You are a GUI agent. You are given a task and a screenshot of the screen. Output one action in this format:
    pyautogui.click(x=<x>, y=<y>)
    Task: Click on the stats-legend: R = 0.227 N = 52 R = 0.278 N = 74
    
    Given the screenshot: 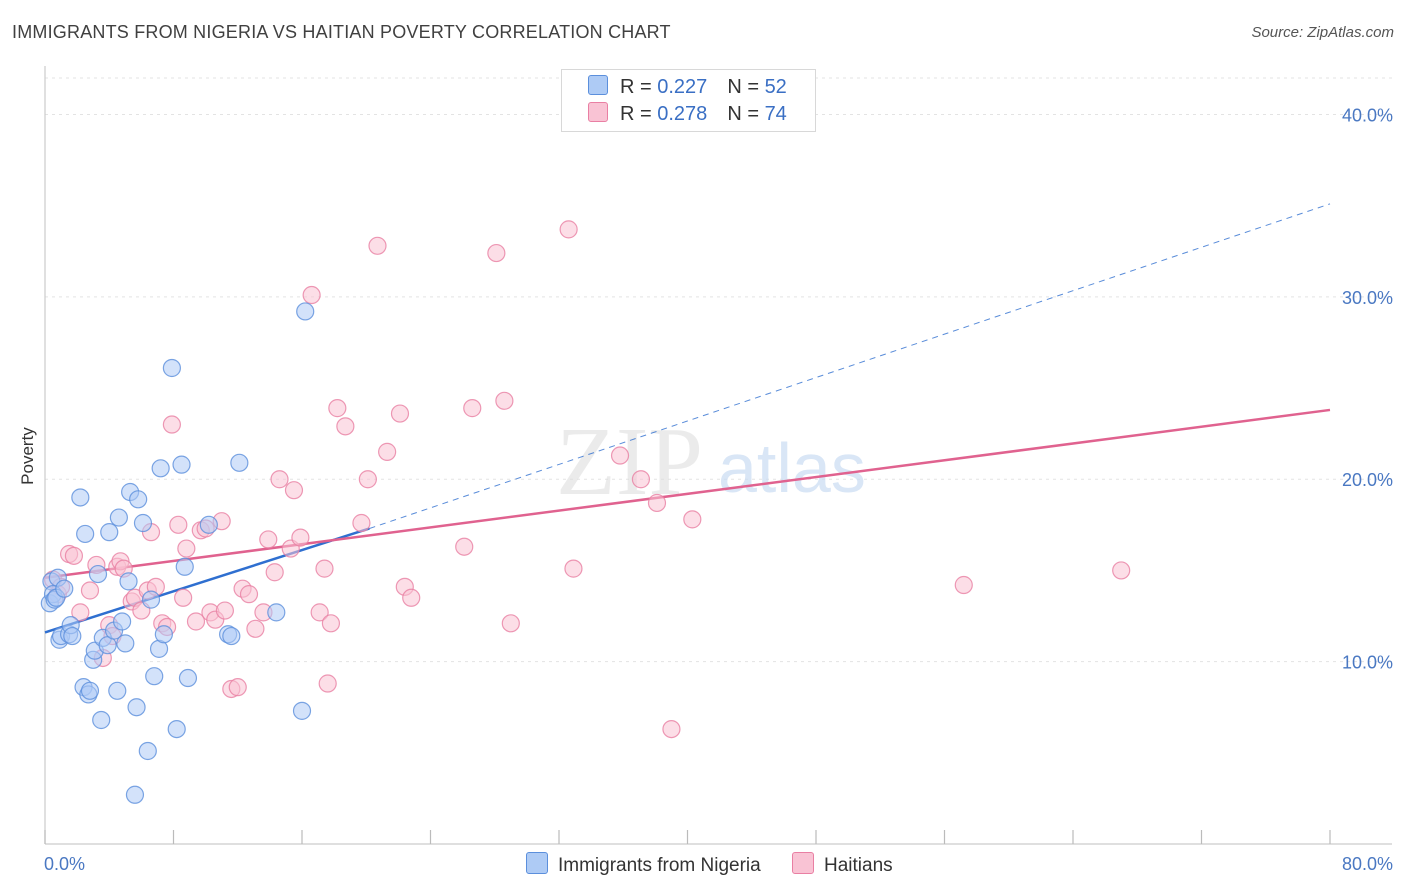 What is the action you would take?
    pyautogui.click(x=688, y=100)
    